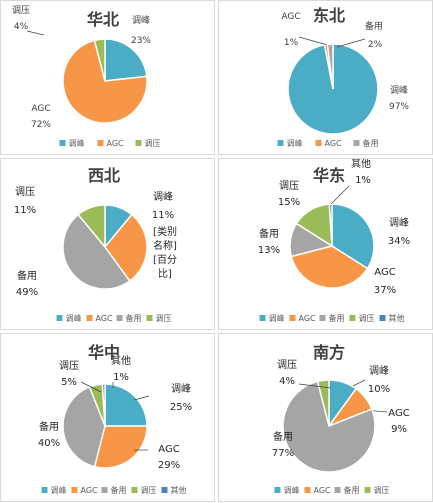  Describe the element at coordinates (179, 490) in the screenshot. I see `legend-label: 其他` at that location.